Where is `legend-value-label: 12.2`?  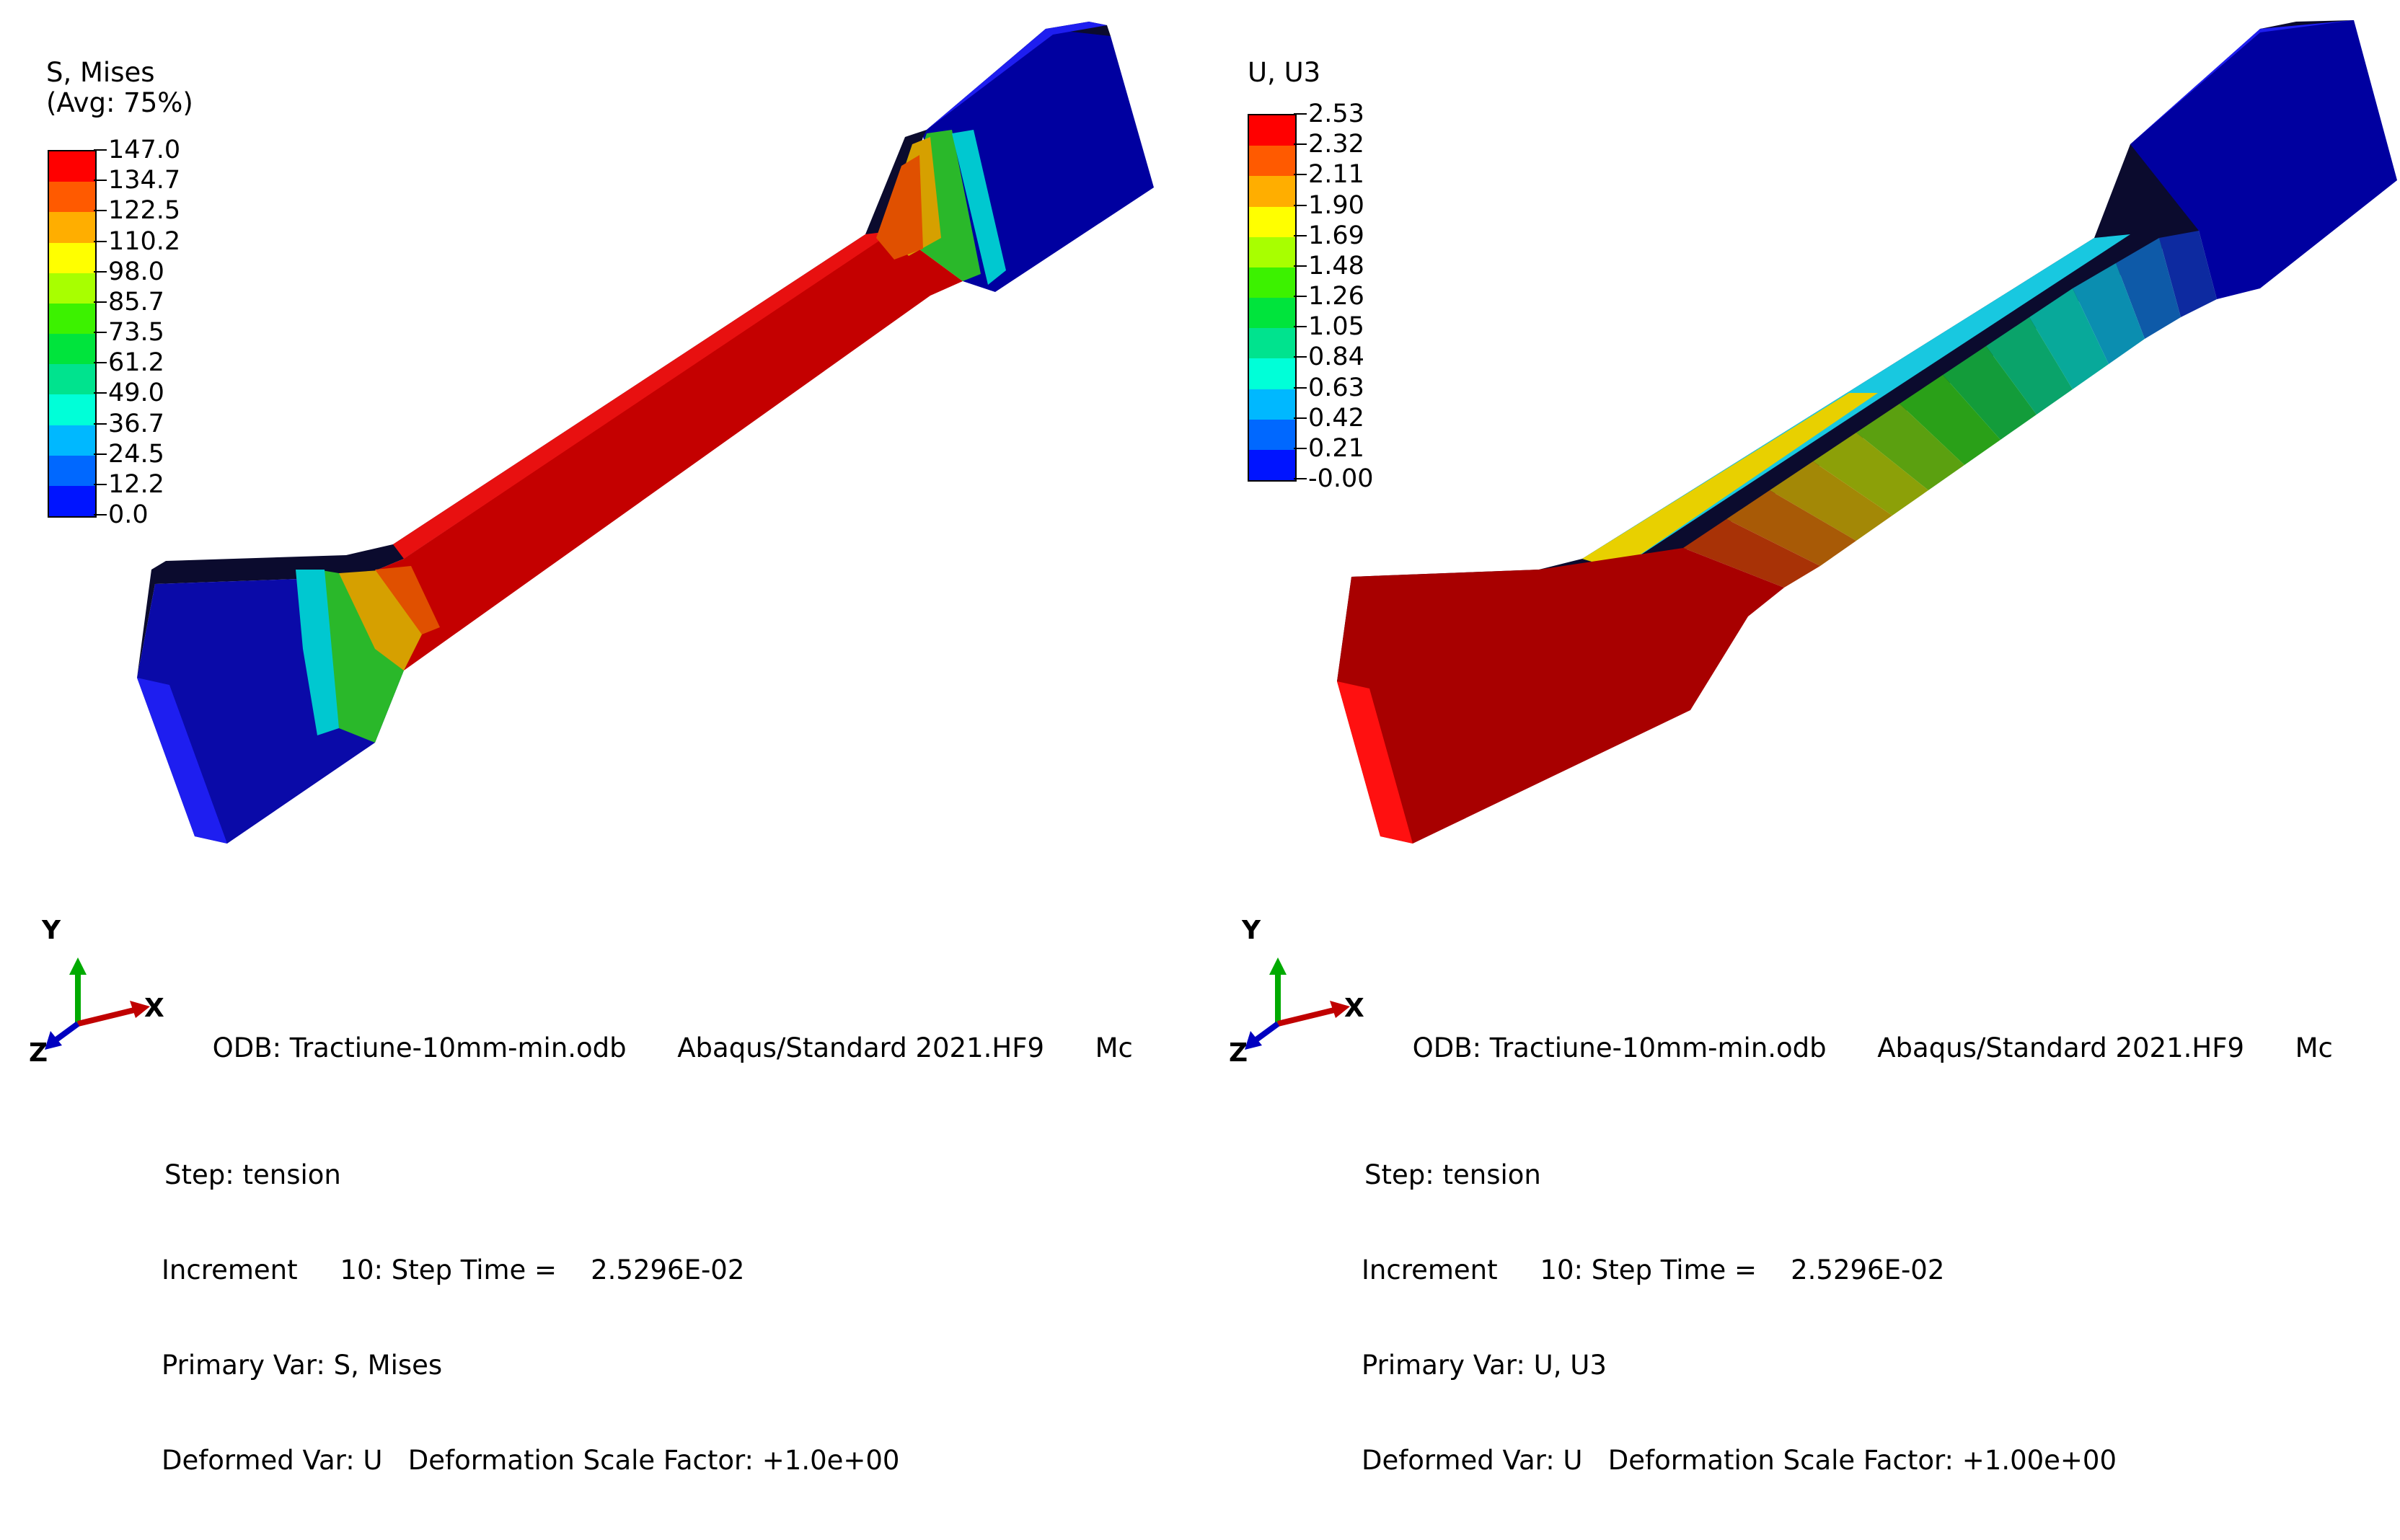
legend-value-label: 12.2 is located at coordinates (136, 484).